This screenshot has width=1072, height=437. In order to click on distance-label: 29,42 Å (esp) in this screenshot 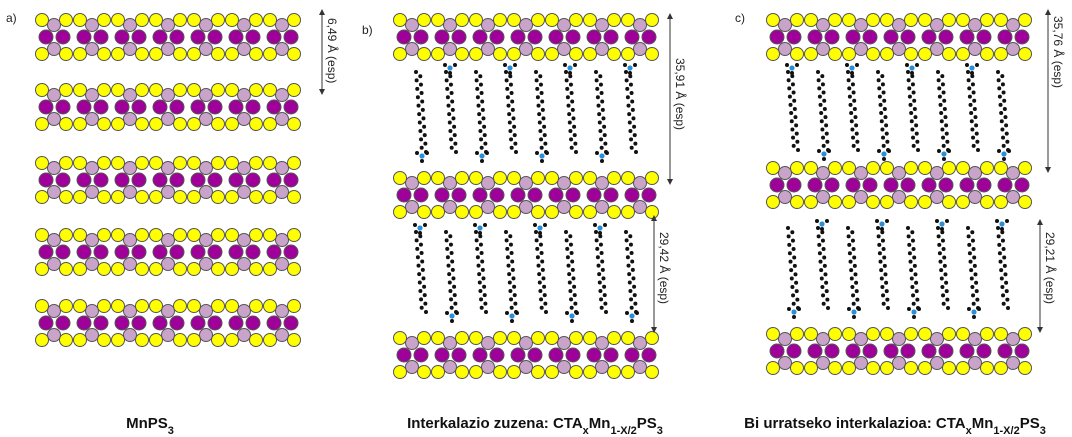, I will do `click(664, 268)`.